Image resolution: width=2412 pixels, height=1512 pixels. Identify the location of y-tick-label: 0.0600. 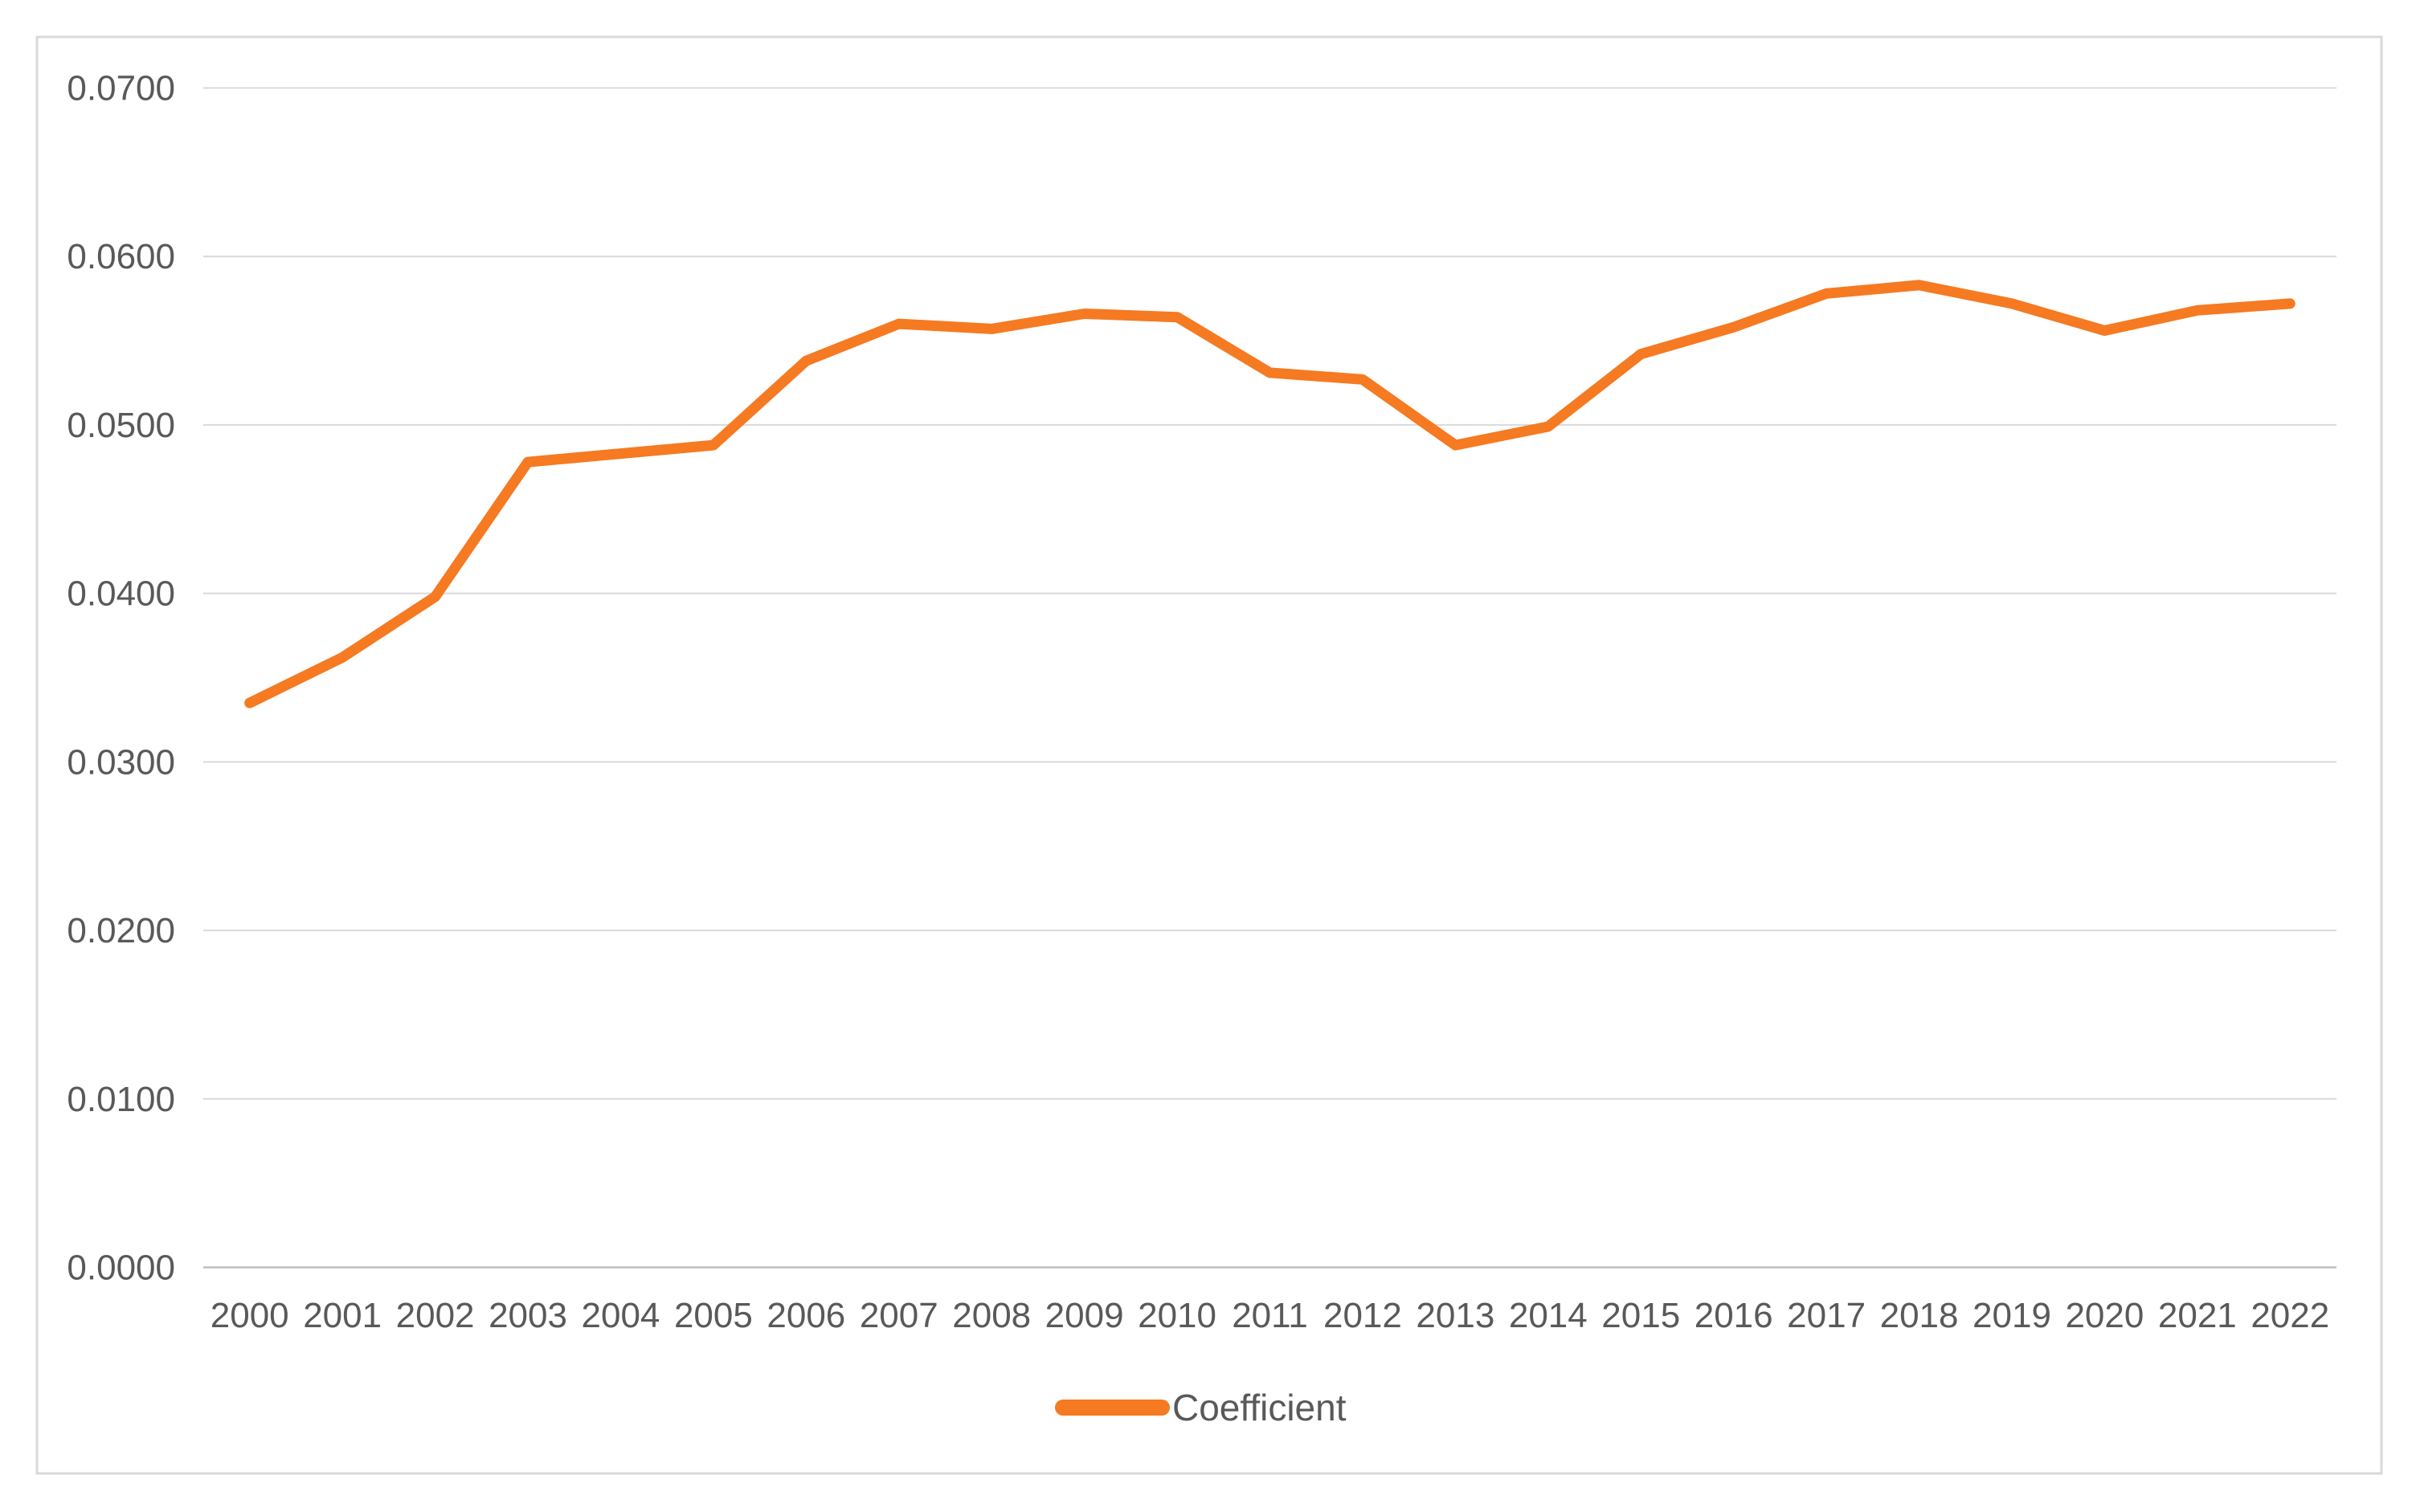
(121, 256).